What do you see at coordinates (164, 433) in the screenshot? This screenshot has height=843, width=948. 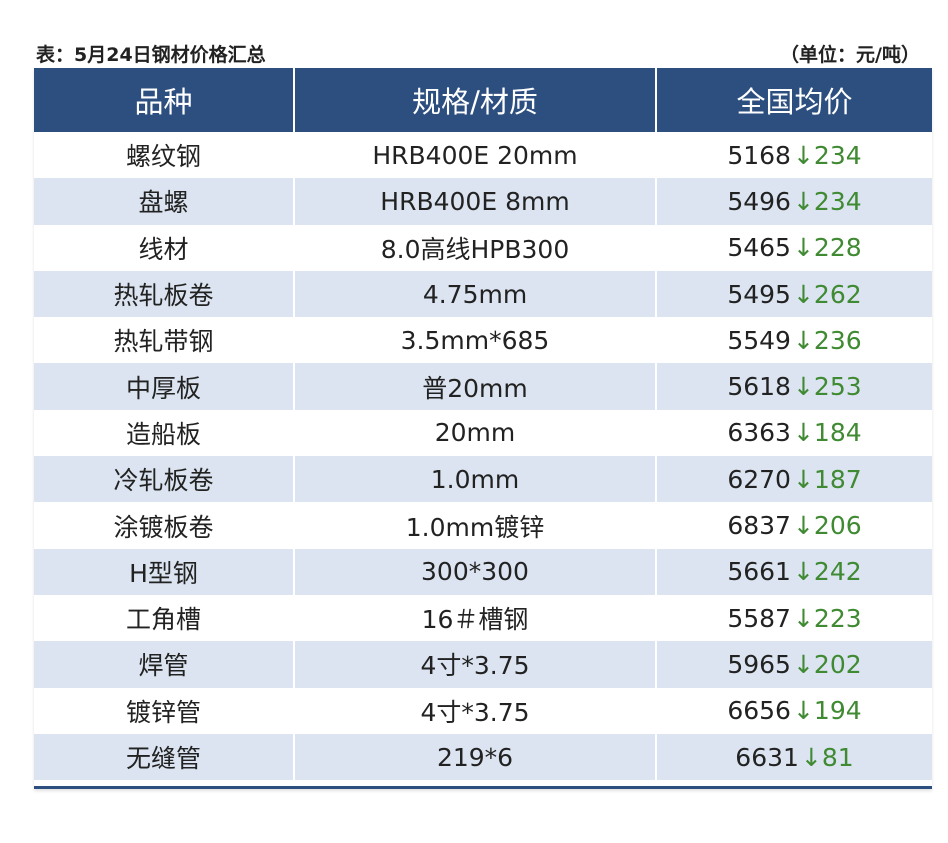 I see `cell-variety: 造船板` at bounding box center [164, 433].